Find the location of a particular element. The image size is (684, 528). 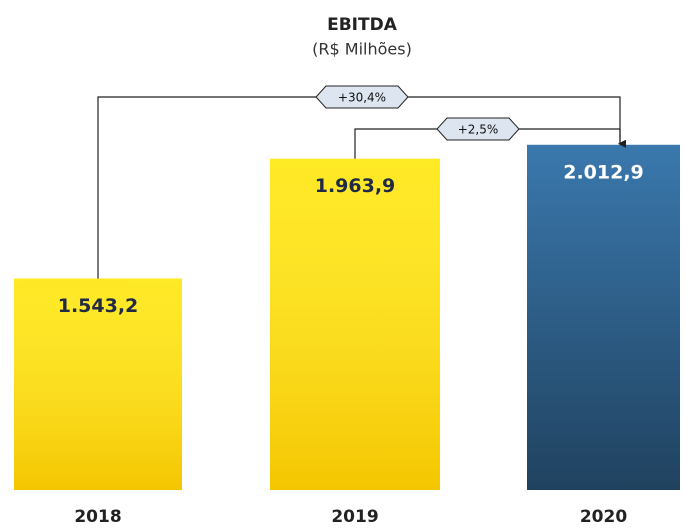

value-label: 1.963,9 is located at coordinates (355, 186).